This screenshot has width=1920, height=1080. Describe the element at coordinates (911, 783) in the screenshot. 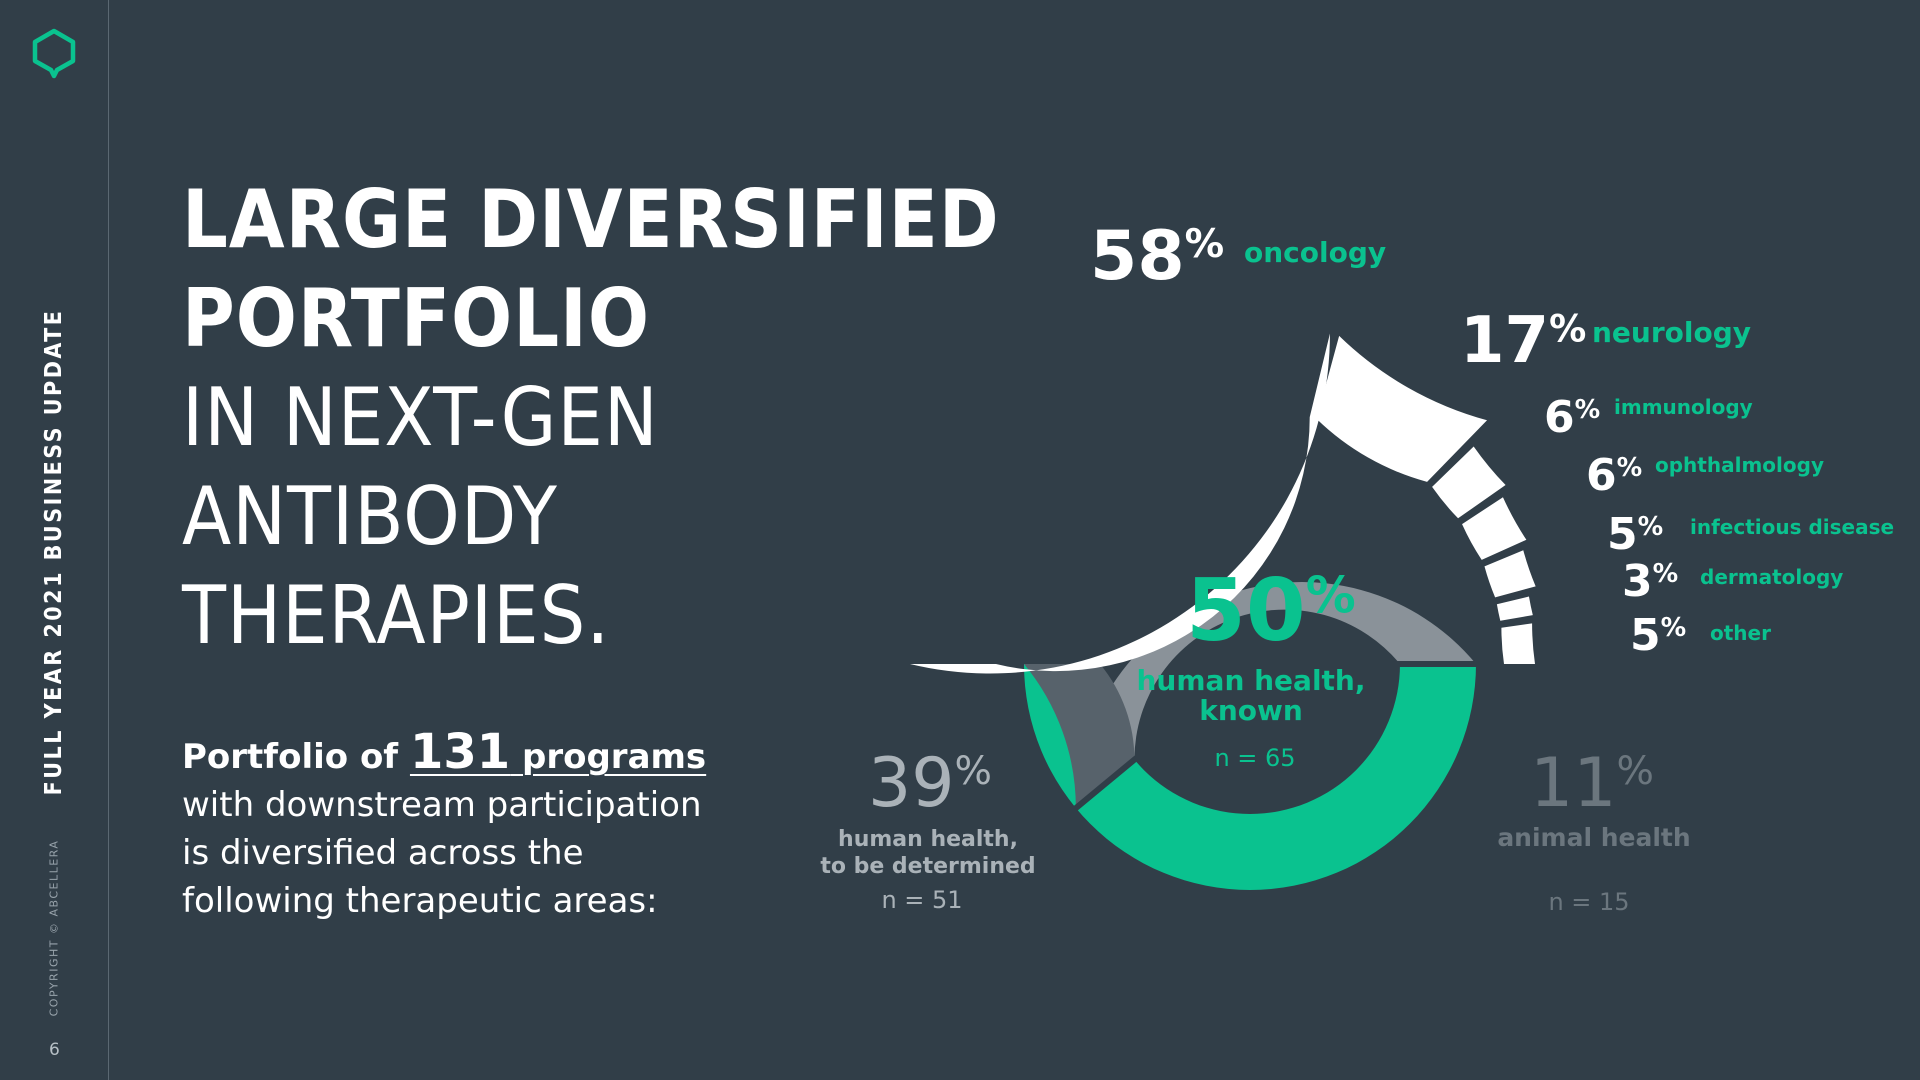

I see `percent-number: 39` at that location.